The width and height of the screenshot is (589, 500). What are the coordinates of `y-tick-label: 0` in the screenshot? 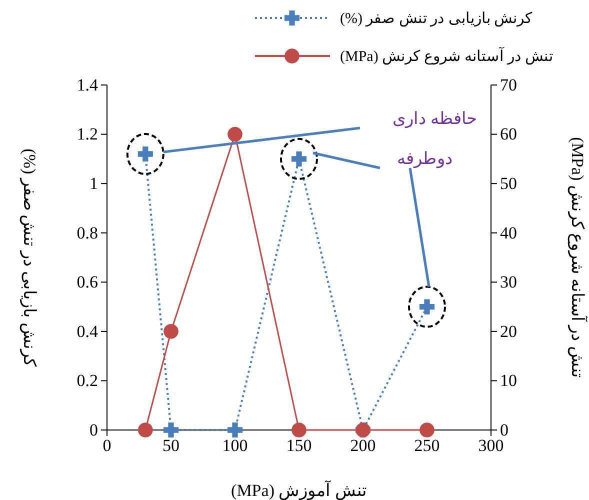 It's located at (94, 430).